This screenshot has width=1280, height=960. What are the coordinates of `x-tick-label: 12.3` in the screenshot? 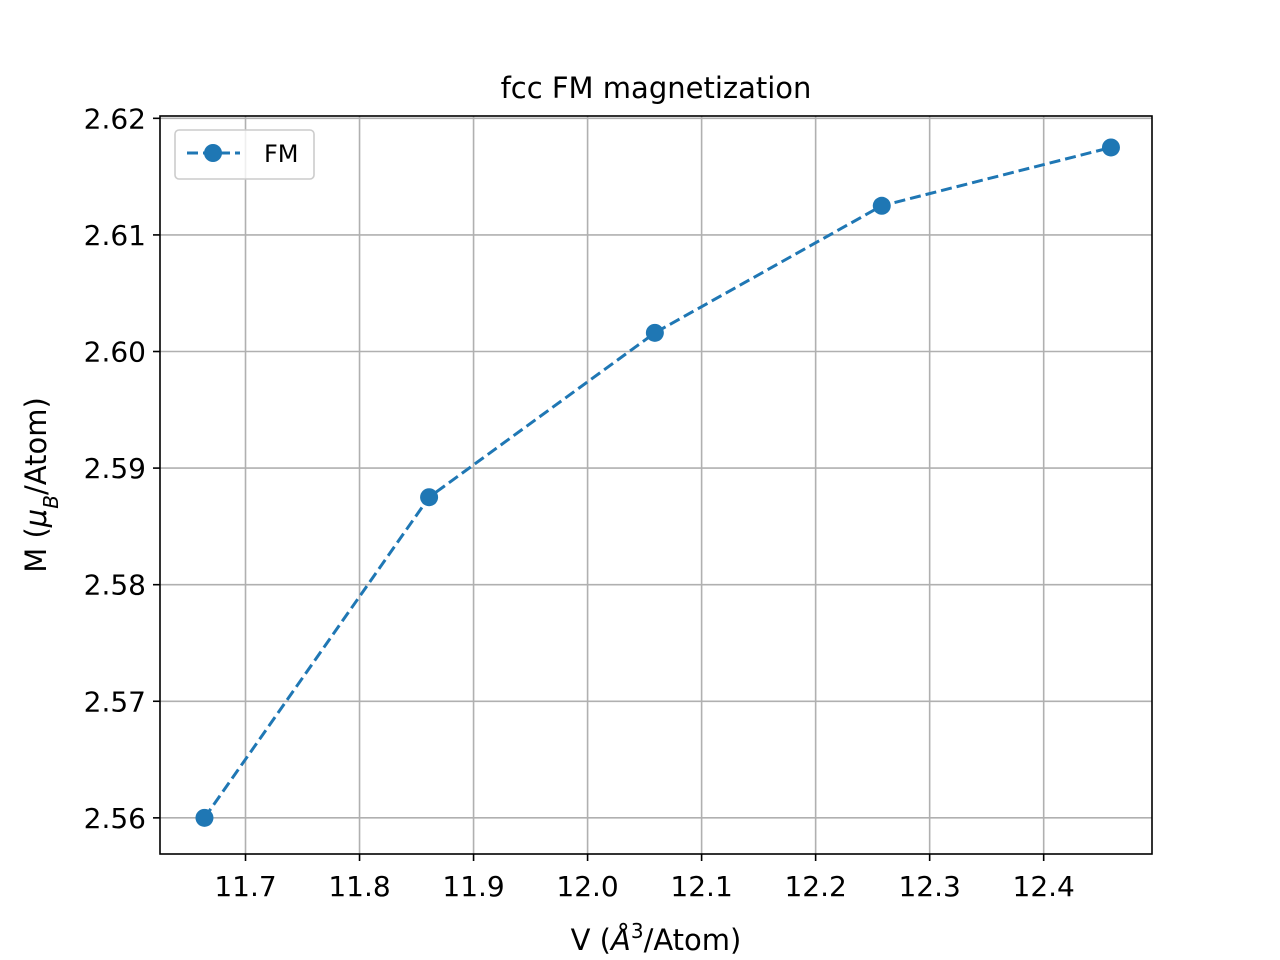 It's located at (929, 886).